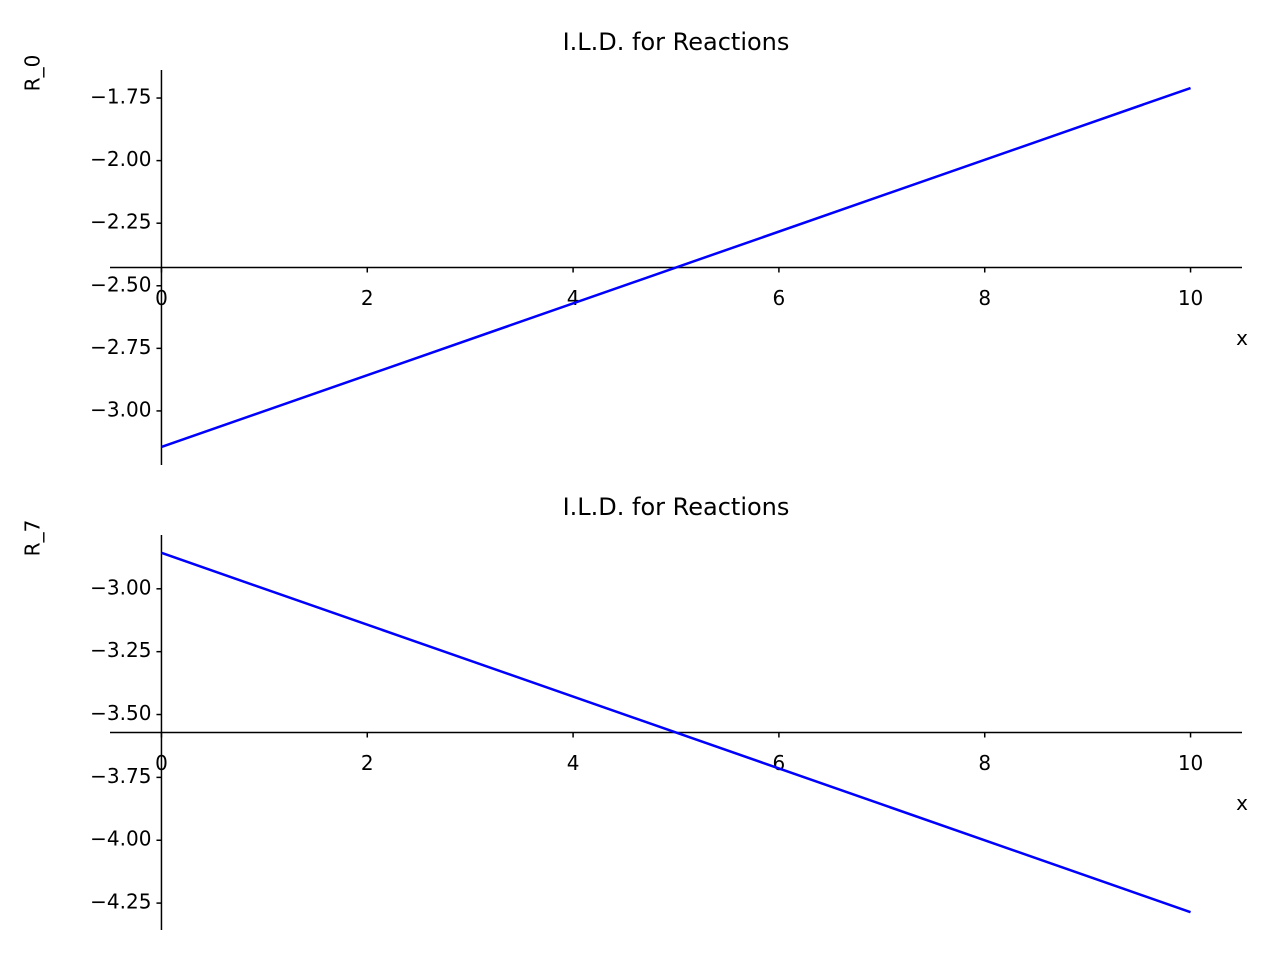 The height and width of the screenshot is (960, 1280). Describe the element at coordinates (120, 284) in the screenshot. I see `y-tick-label: −2.50` at that location.